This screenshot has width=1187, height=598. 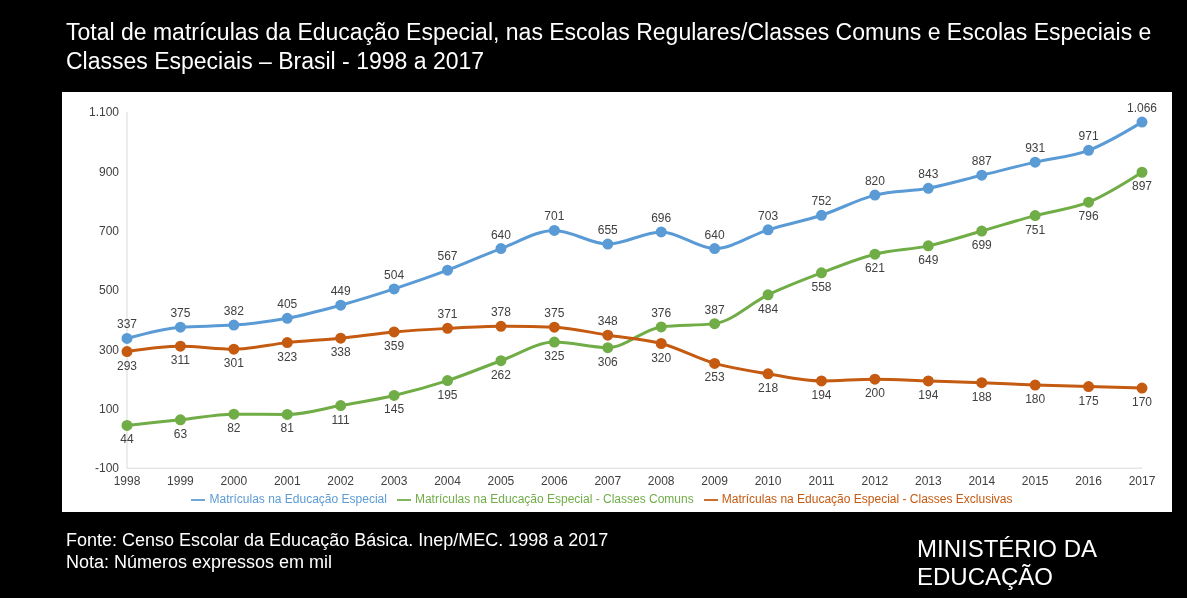 What do you see at coordinates (608, 230) in the screenshot?
I see `data-label: 655` at bounding box center [608, 230].